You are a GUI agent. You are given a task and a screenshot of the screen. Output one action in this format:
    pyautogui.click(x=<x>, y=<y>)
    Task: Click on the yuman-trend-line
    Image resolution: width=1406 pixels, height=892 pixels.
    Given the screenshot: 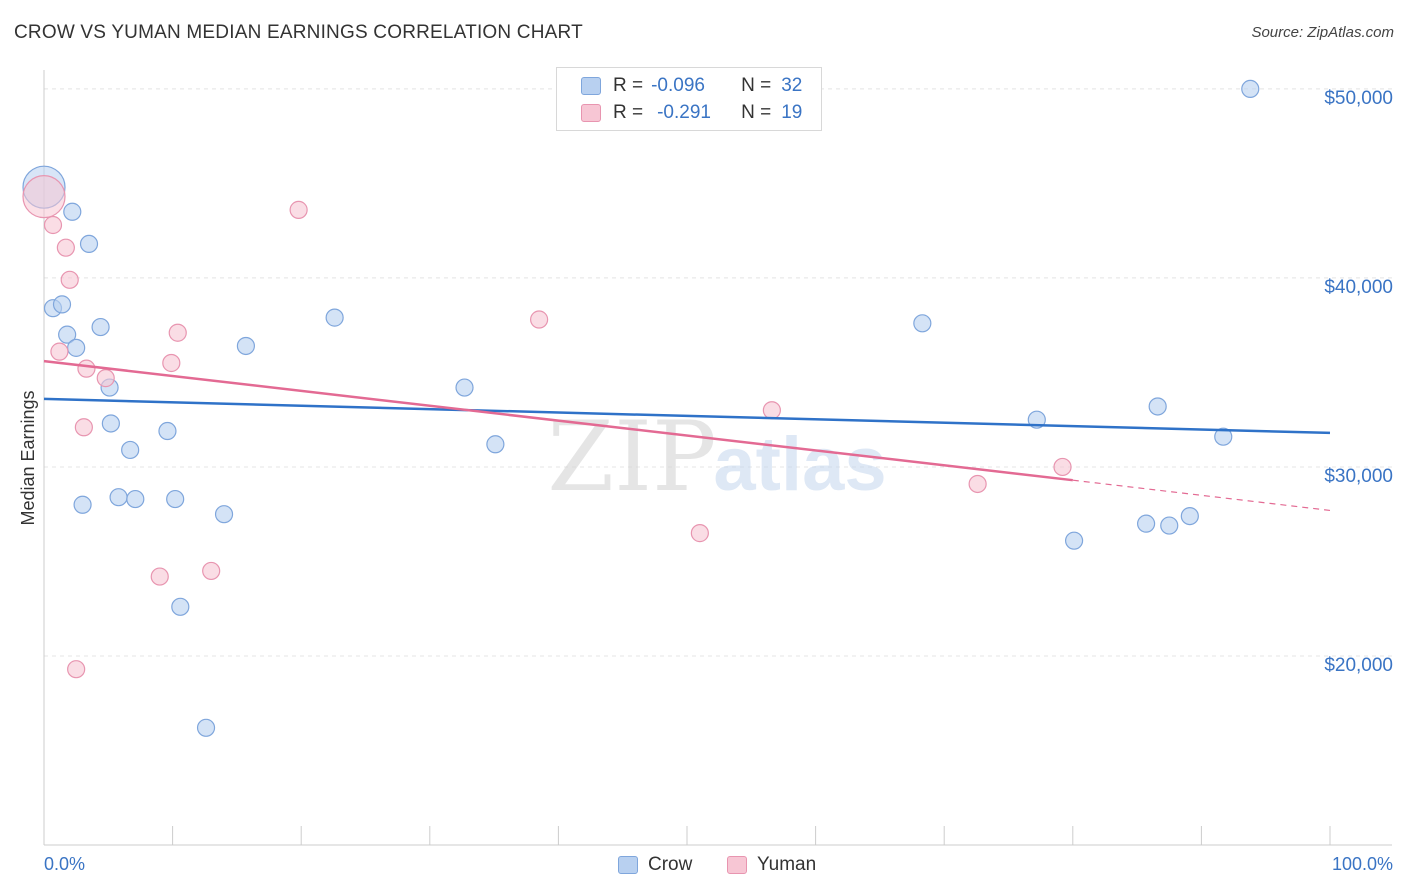 What is the action you would take?
    pyautogui.click(x=558, y=420)
    